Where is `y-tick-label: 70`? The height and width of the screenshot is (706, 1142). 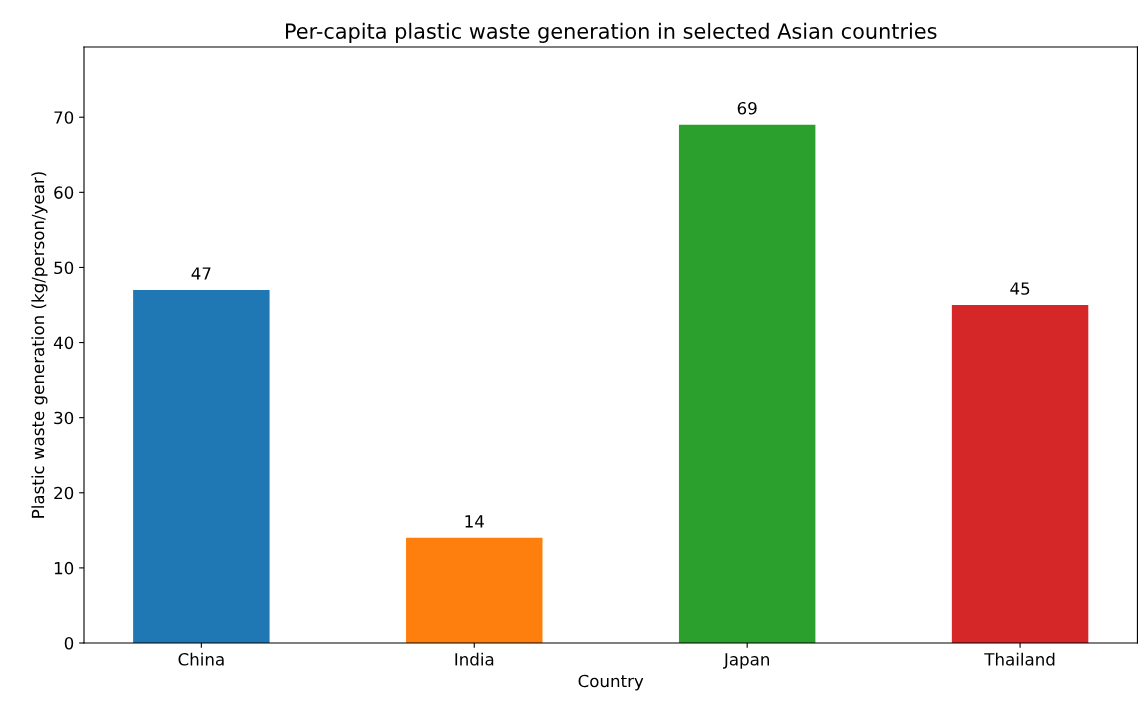 y-tick-label: 70 is located at coordinates (64, 117).